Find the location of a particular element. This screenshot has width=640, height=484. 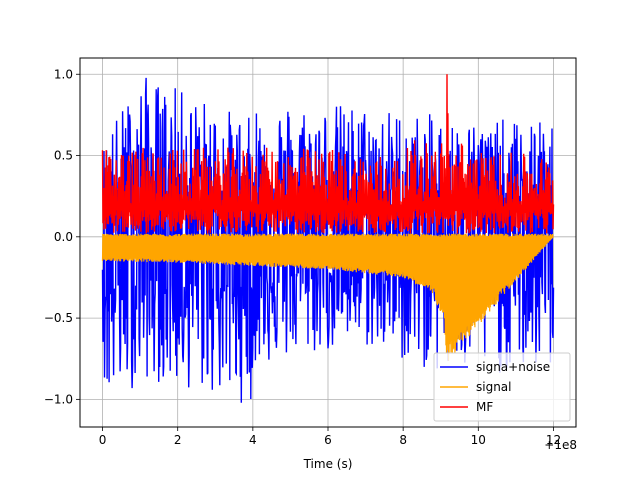

x-tick-label: 12 is located at coordinates (553, 440).